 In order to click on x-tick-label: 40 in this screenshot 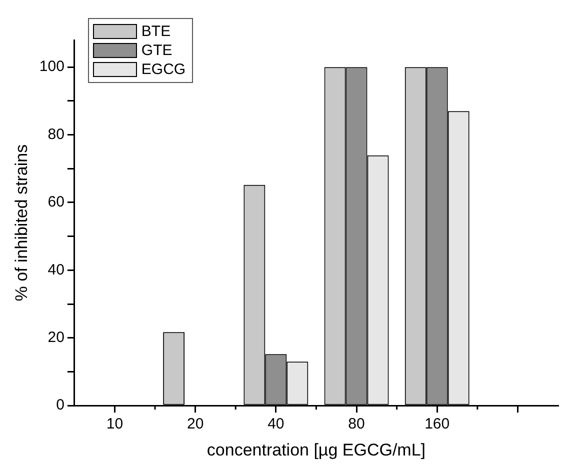, I will do `click(276, 424)`.